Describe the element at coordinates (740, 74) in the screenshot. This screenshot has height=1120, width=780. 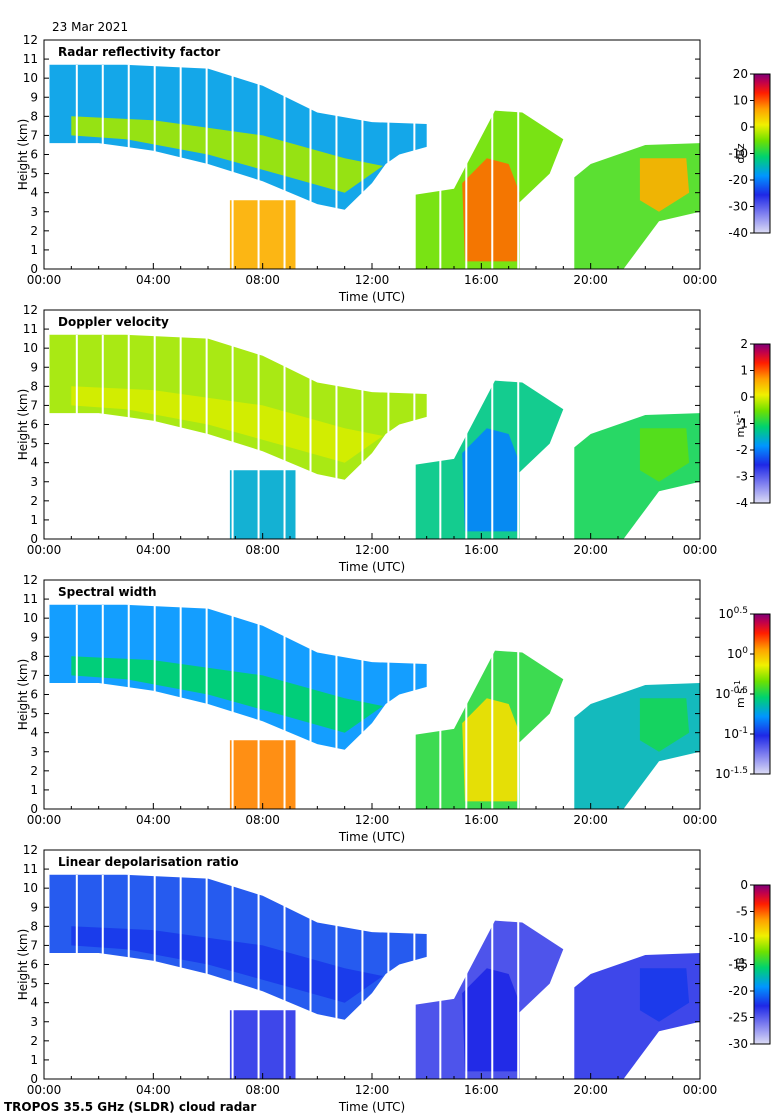
I see `colorbar-tick-label: 20` at that location.